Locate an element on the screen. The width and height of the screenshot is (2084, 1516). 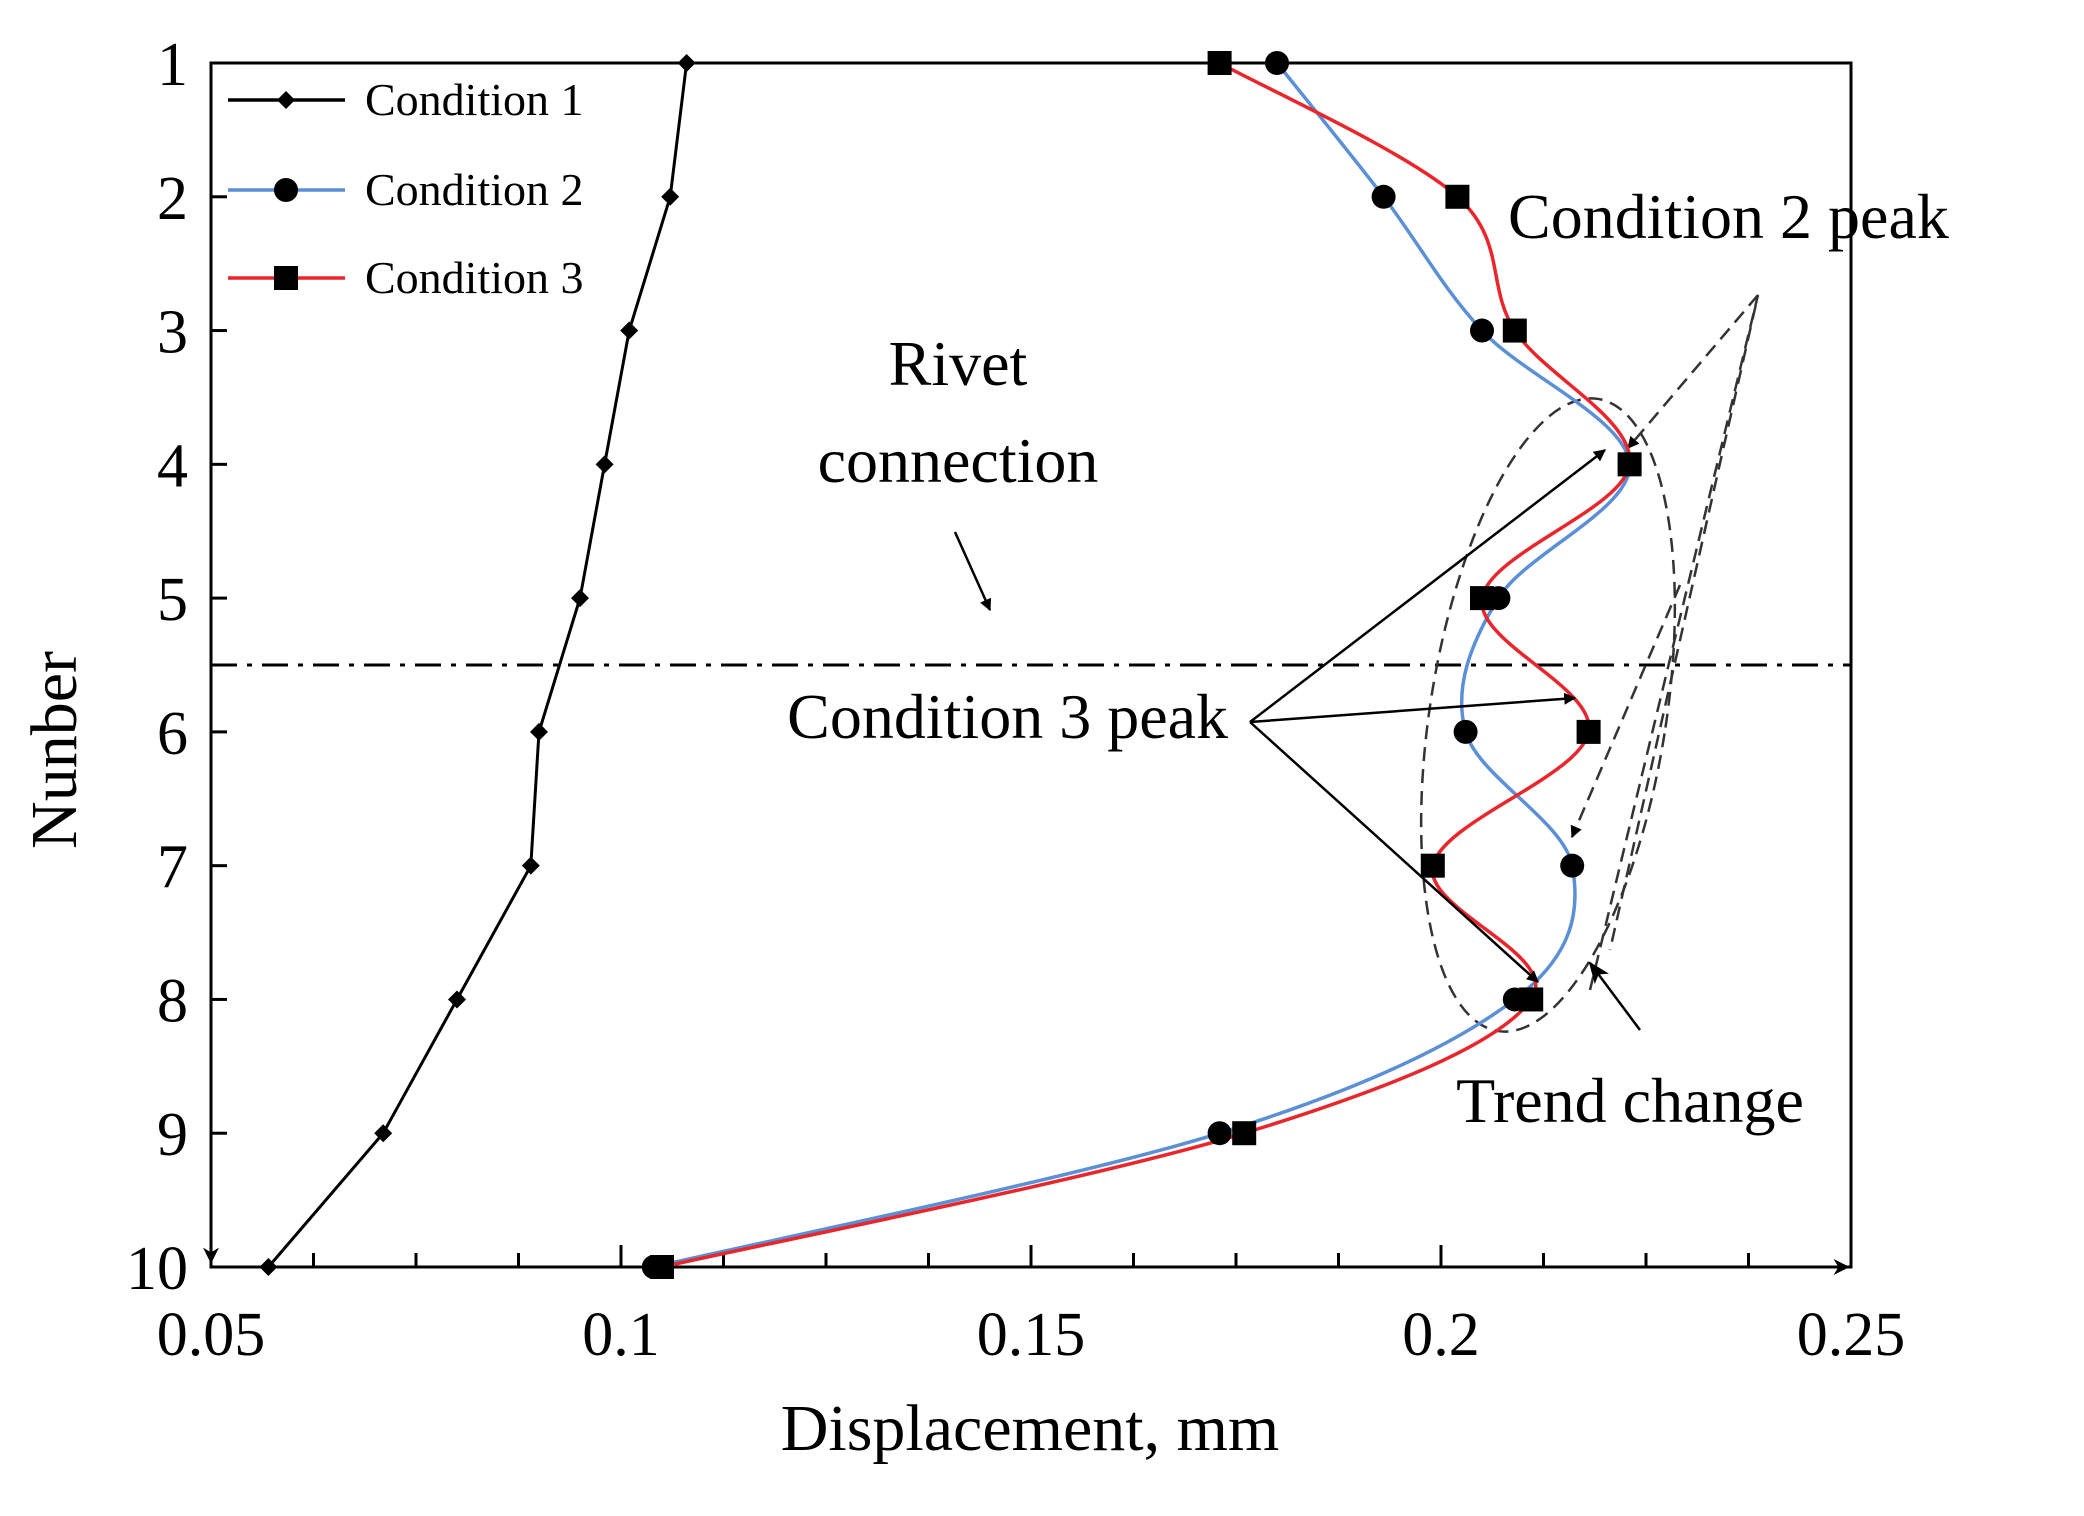
y-tick-label: 7 is located at coordinates (172, 868).